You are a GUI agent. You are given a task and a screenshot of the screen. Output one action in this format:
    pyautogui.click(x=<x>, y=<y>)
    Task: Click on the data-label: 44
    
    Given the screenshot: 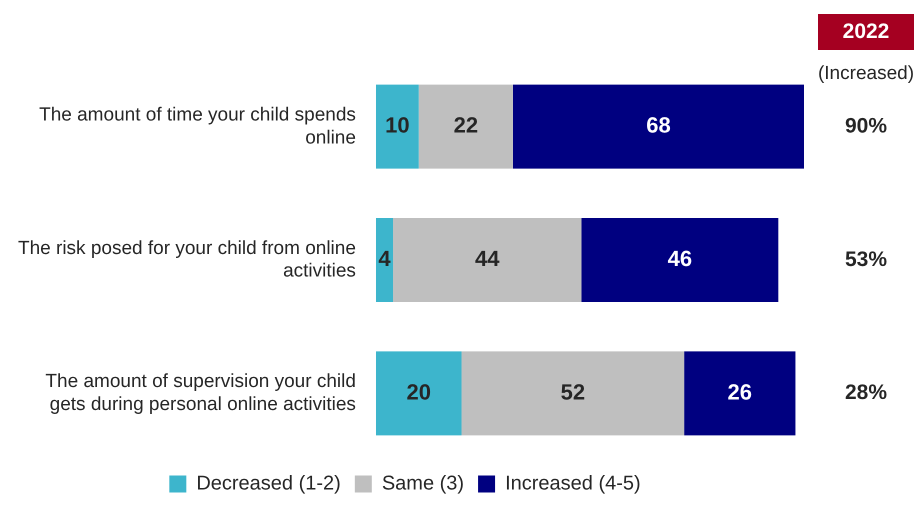 What is the action you would take?
    pyautogui.click(x=487, y=259)
    